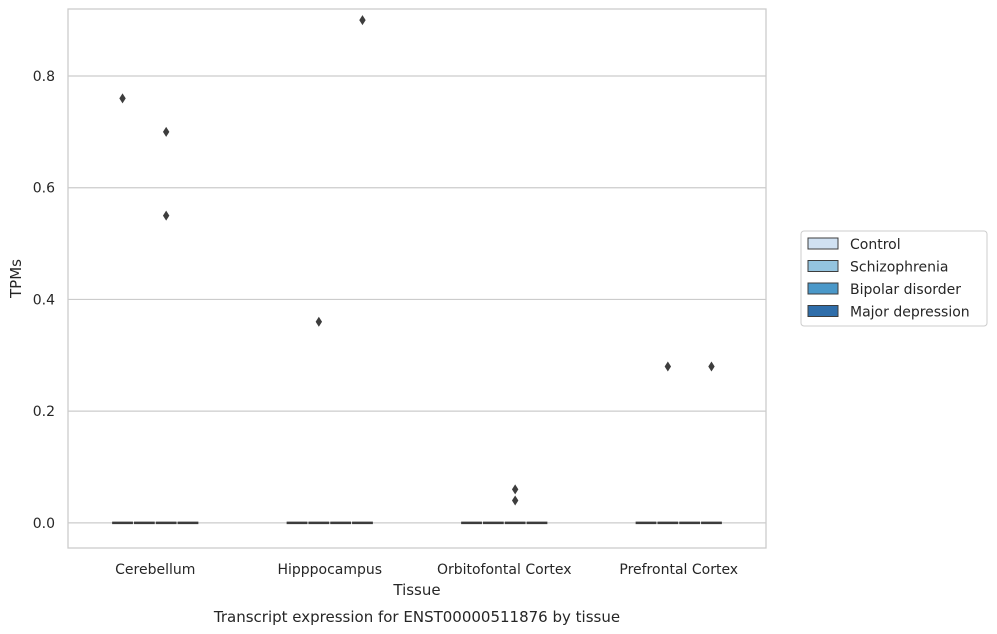  I want to click on y-tick-label: 0.4, so click(44, 300).